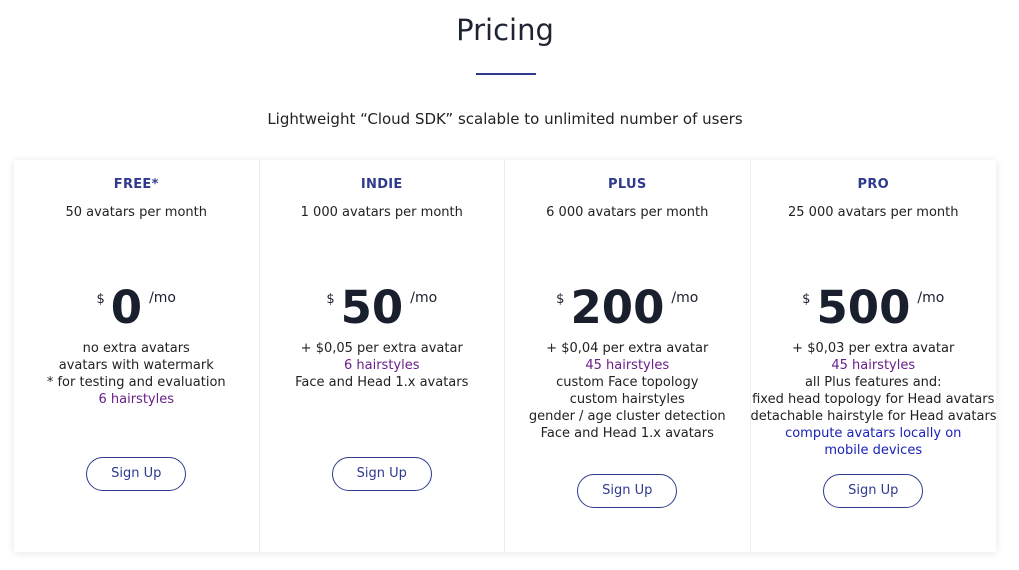  Describe the element at coordinates (873, 348) in the screenshot. I see `feature-item: + $0,03 per extra avatar` at that location.